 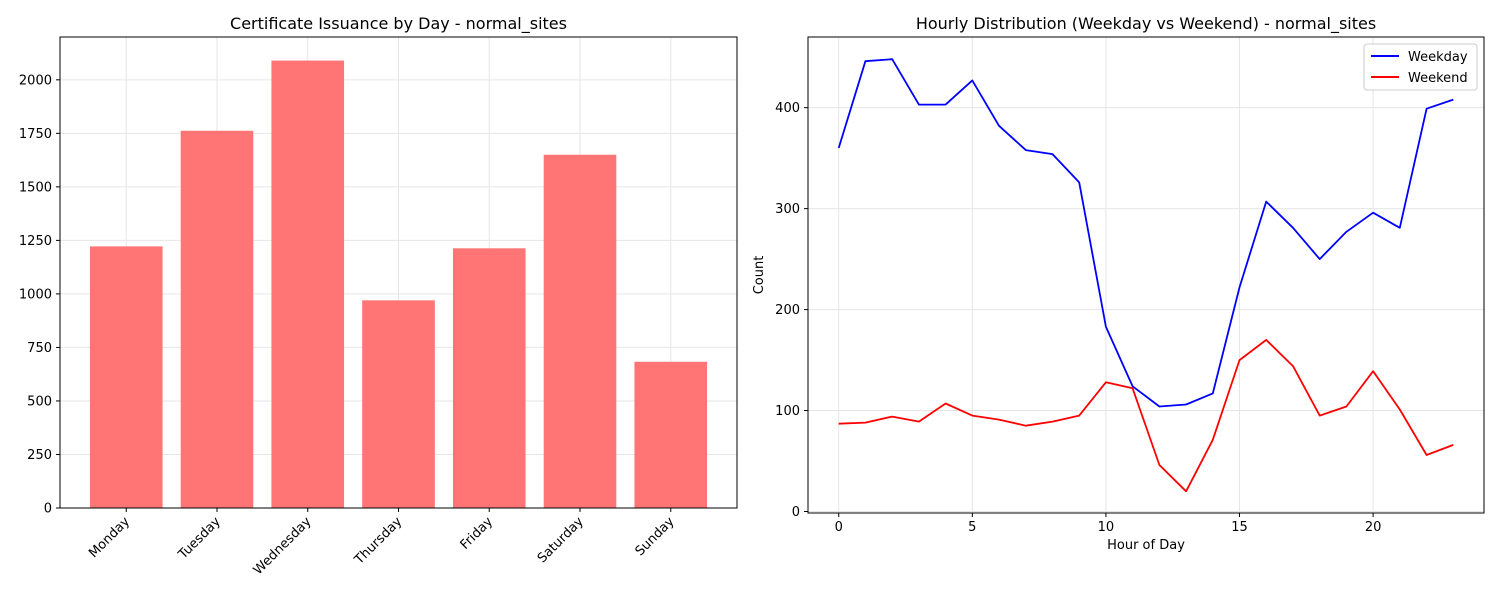 I want to click on bar-x-tick-label: Monday, so click(x=109, y=537).